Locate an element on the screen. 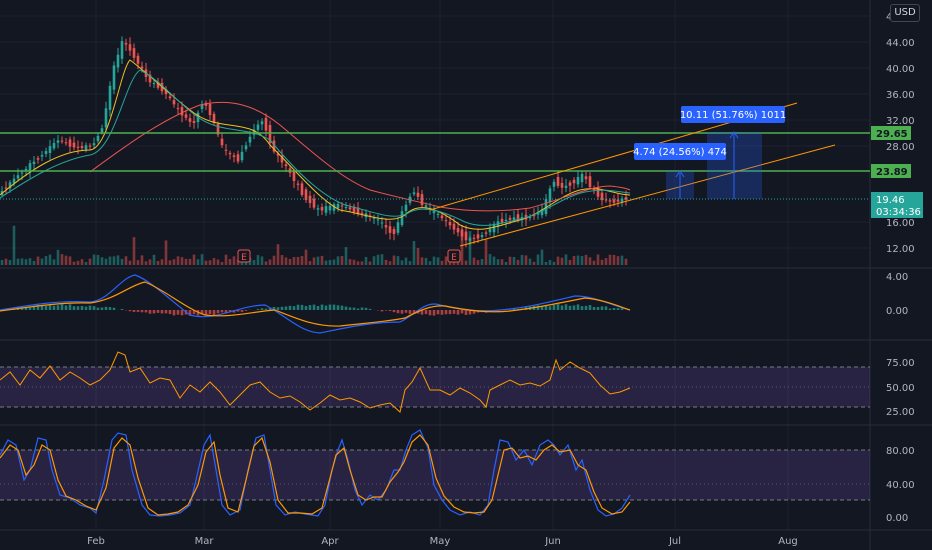 The image size is (932, 550). measure-label-small-bg is located at coordinates (680, 151).